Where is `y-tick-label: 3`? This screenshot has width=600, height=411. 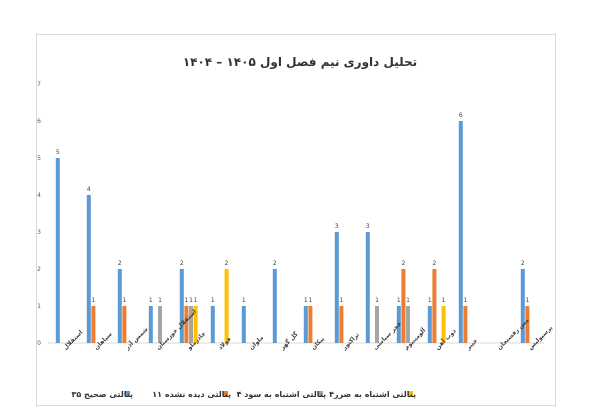 y-tick-label: 3 is located at coordinates (39, 232).